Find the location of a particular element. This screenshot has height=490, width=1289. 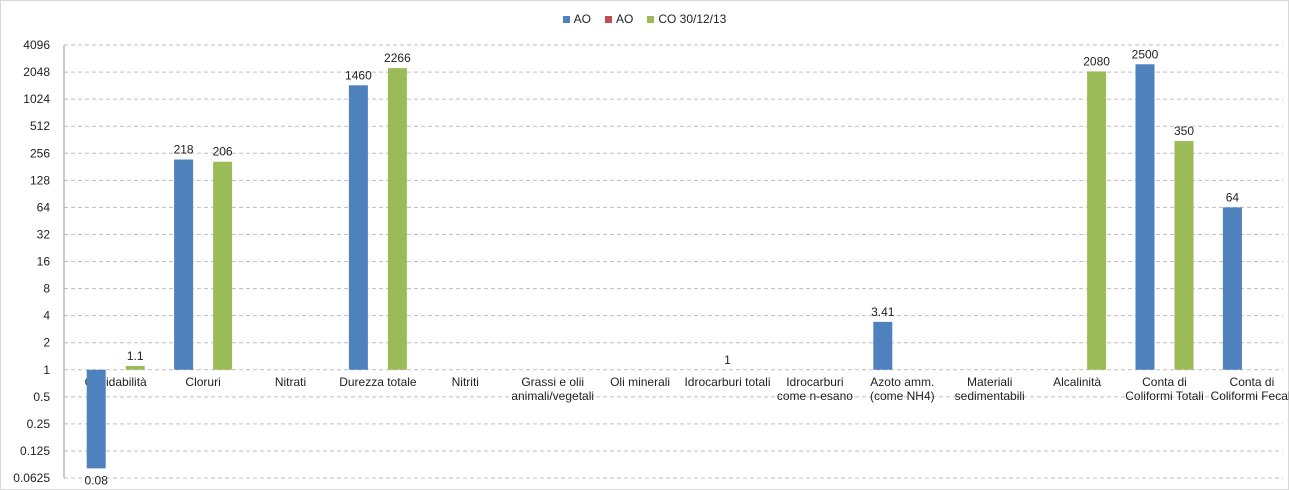

legend-item-co: CO 30/12/13 is located at coordinates (686, 19).